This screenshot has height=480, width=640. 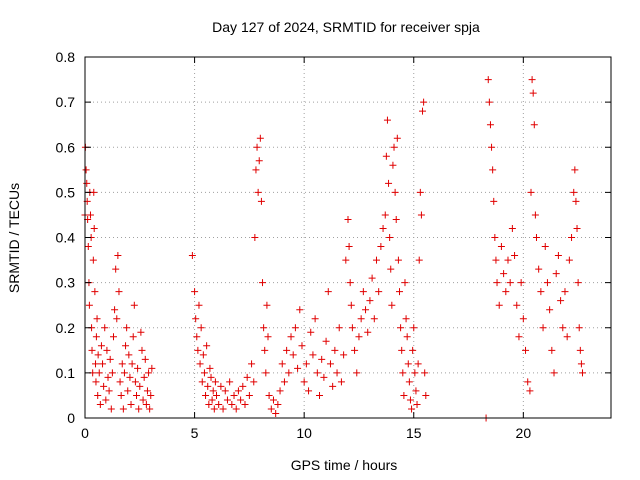 I want to click on y-tick-label: 0.2, so click(x=66, y=328).